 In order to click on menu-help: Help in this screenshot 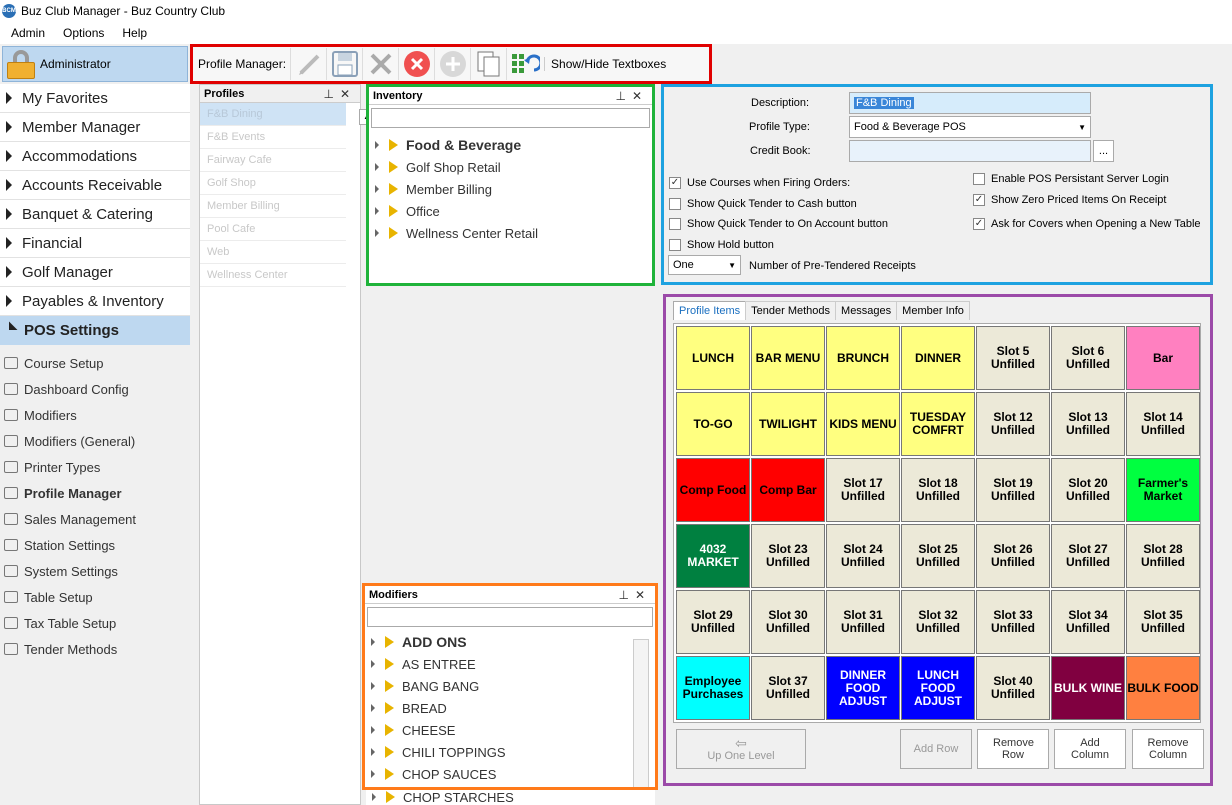, I will do `click(135, 33)`.